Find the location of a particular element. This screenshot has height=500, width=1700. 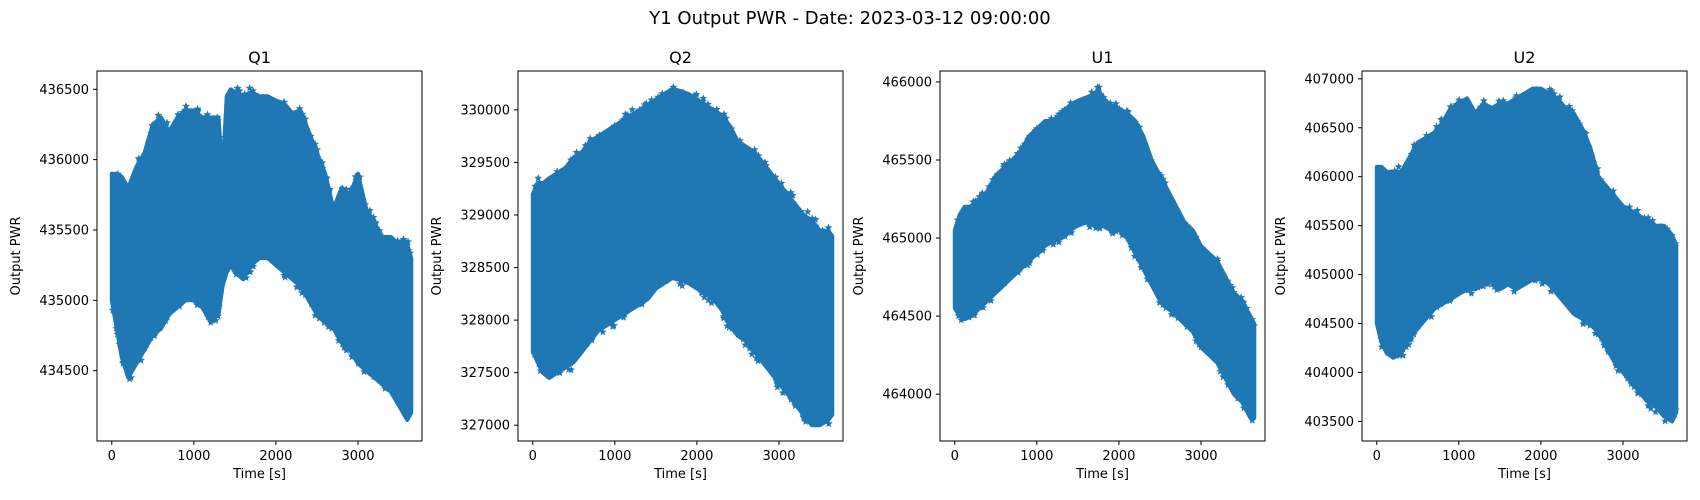

y-tick-label: 404000 is located at coordinates (1329, 373).